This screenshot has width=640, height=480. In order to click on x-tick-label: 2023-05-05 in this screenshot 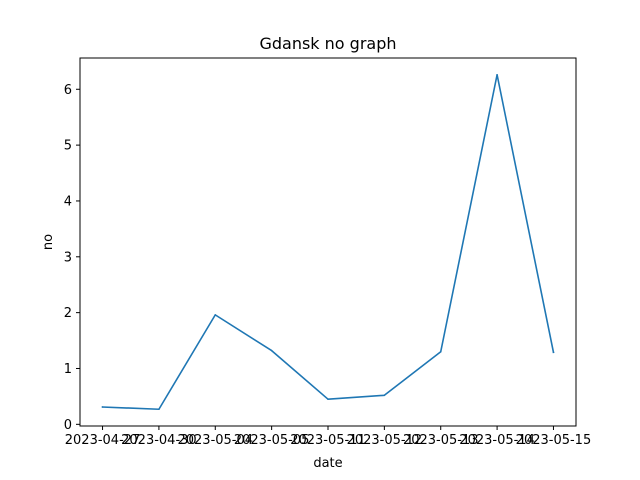, I will do `click(272, 440)`.